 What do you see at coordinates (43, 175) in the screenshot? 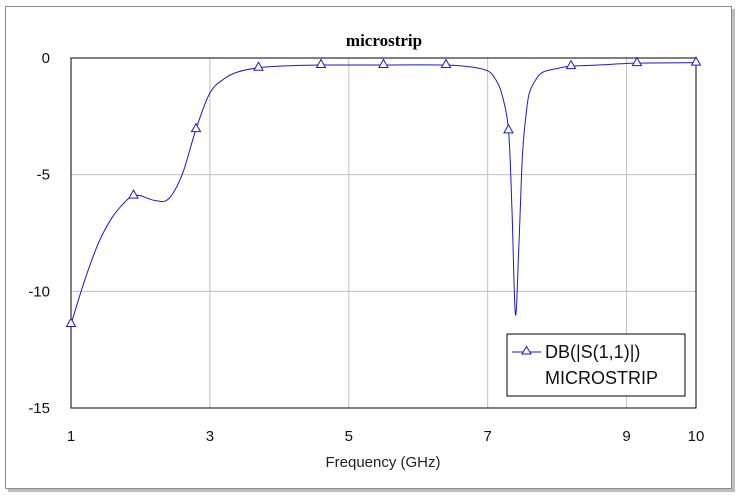
I see `y-tick-label: -5` at bounding box center [43, 175].